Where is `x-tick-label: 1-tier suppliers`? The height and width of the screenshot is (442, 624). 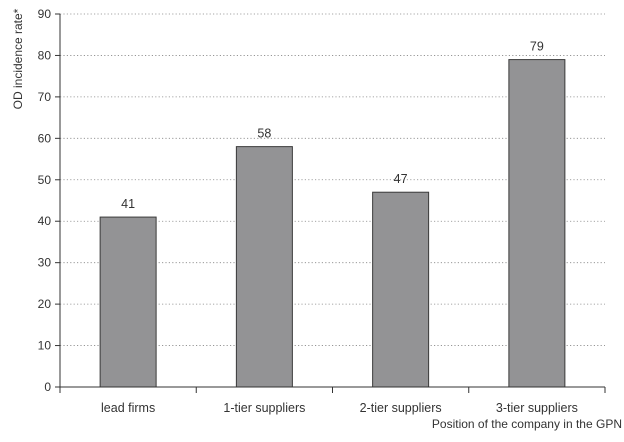 x-tick-label: 1-tier suppliers is located at coordinates (264, 408).